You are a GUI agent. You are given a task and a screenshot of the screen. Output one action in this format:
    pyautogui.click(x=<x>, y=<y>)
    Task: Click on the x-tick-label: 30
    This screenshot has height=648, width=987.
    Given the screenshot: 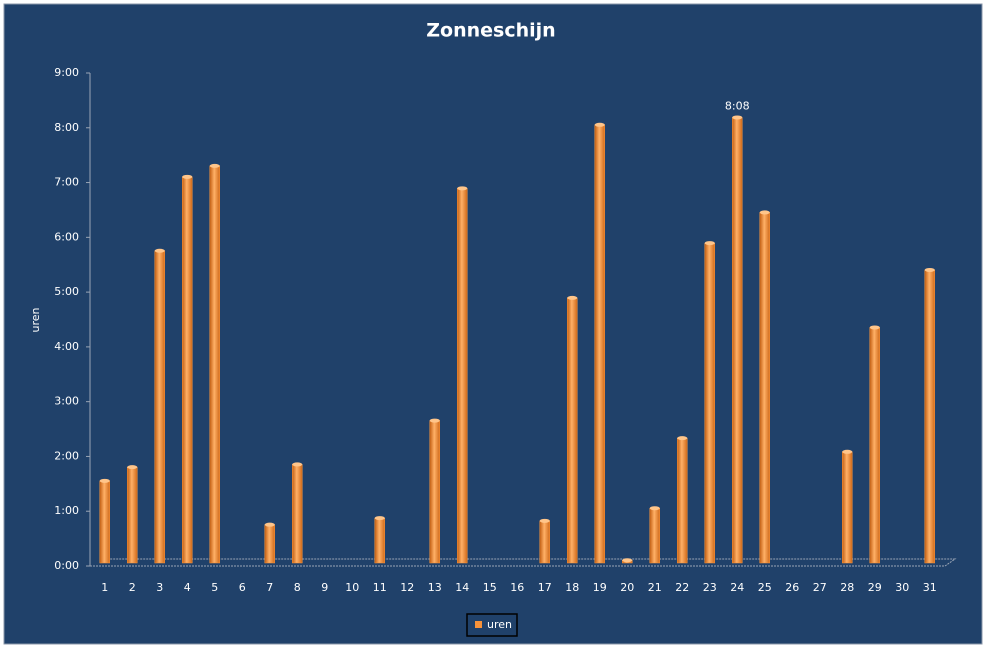 What is the action you would take?
    pyautogui.click(x=902, y=587)
    